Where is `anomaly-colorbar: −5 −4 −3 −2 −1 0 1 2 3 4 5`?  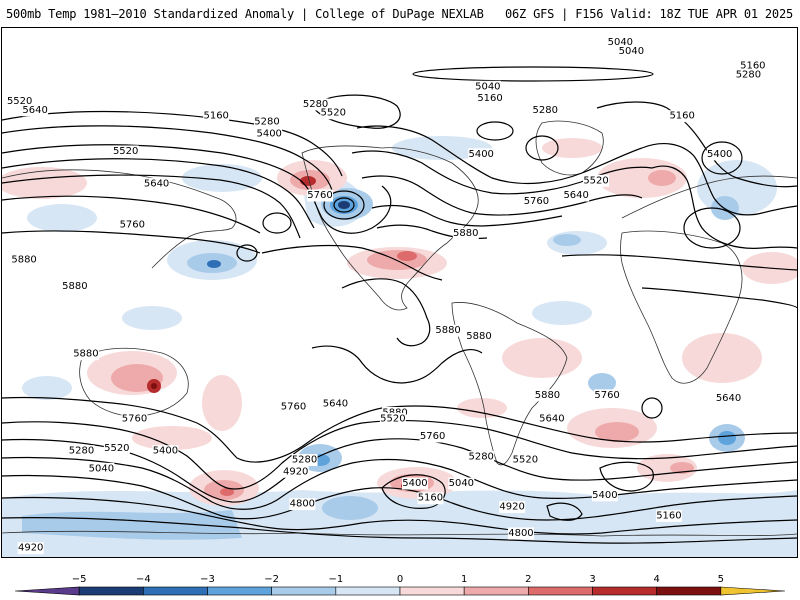 anomaly-colorbar: −5 −4 −3 −2 −1 0 1 2 3 4 5 is located at coordinates (400, 585).